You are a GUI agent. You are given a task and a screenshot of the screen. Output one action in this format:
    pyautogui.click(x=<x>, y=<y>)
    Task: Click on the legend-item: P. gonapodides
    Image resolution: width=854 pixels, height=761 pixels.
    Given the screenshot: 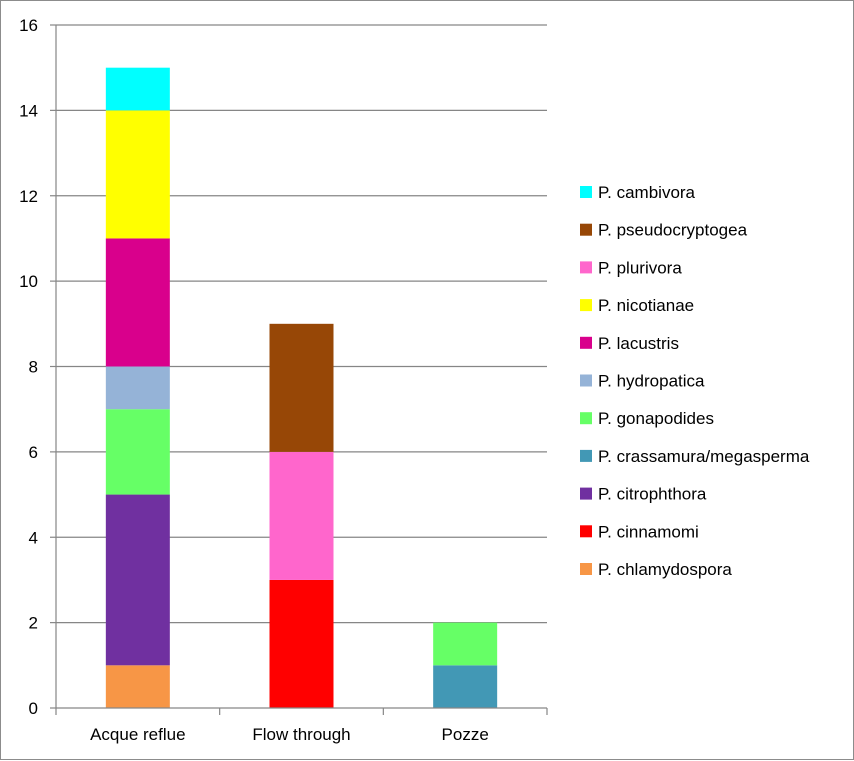 What is the action you would take?
    pyautogui.click(x=647, y=418)
    